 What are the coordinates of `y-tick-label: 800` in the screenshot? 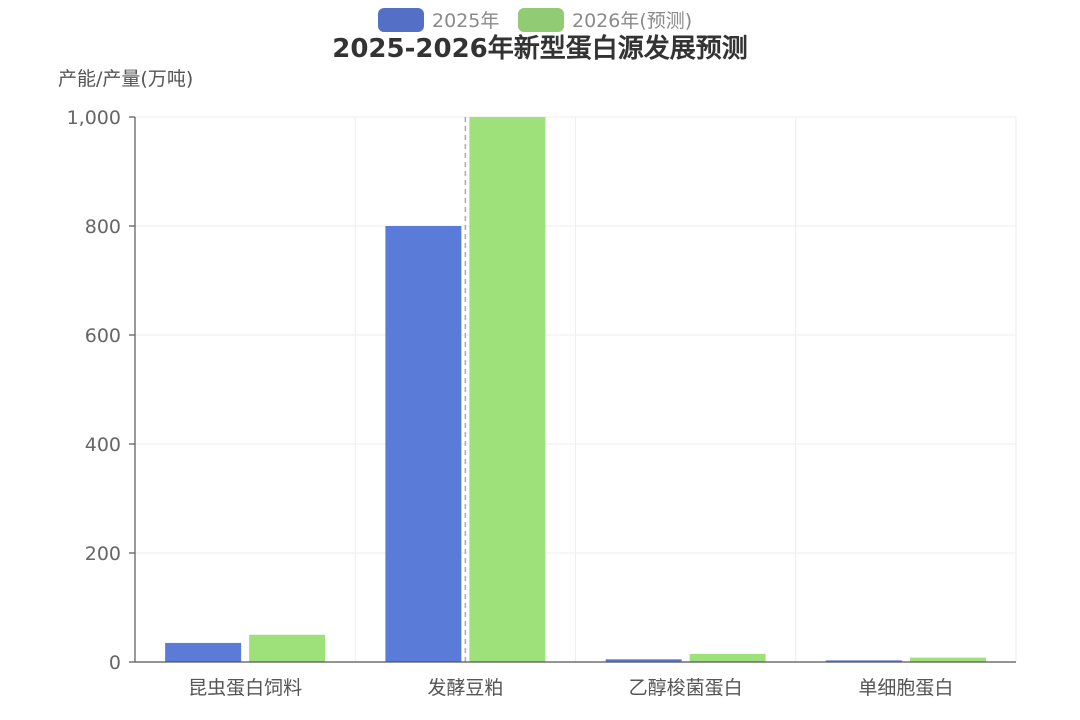 It's located at (103, 227).